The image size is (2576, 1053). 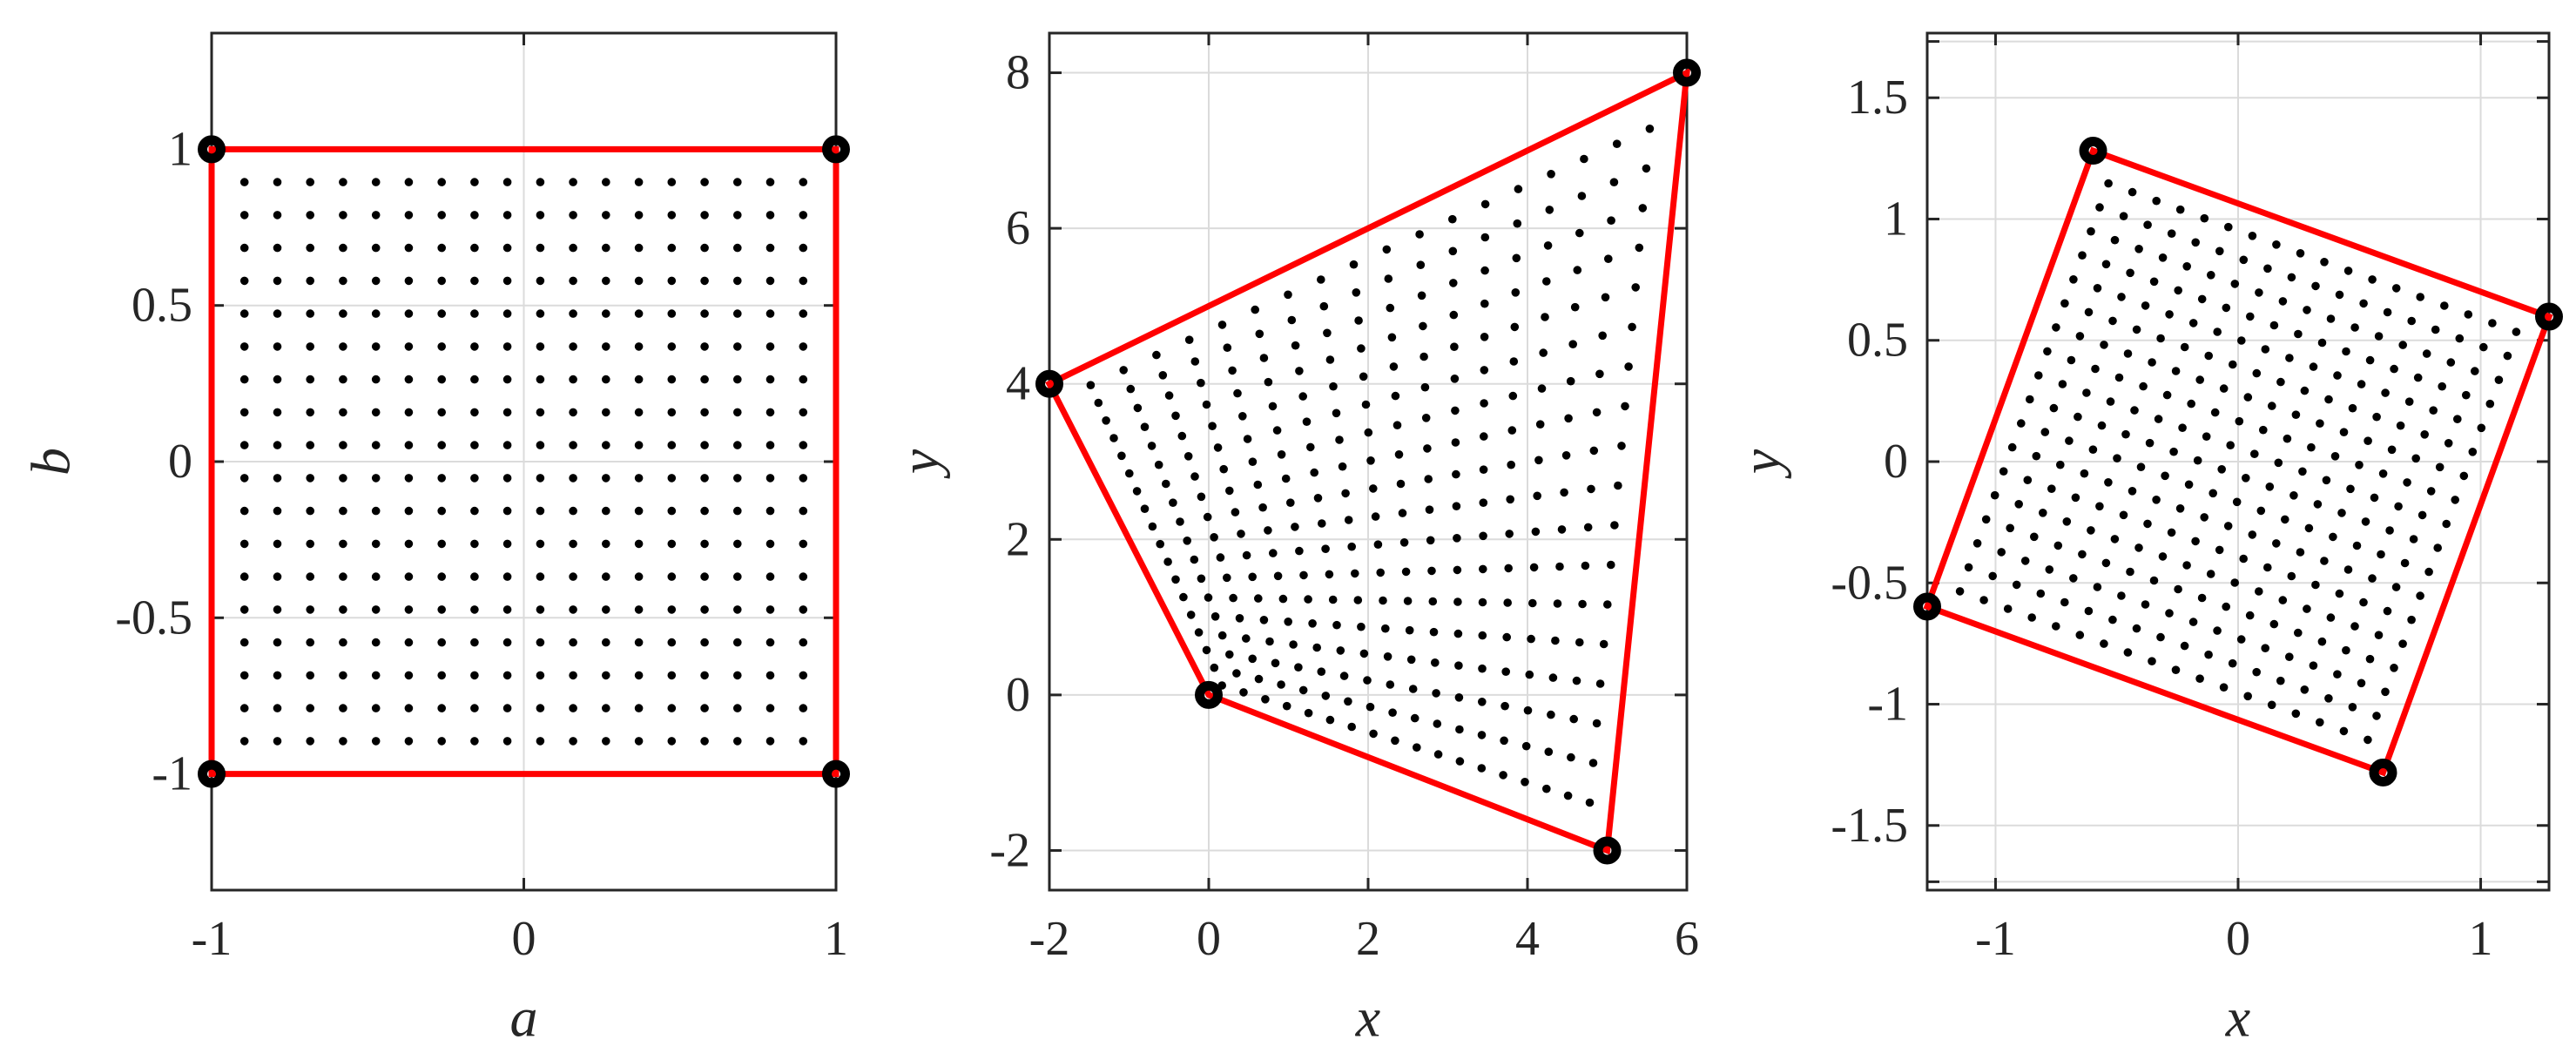 I want to click on y-tick-label: -2, so click(x=1009, y=850).